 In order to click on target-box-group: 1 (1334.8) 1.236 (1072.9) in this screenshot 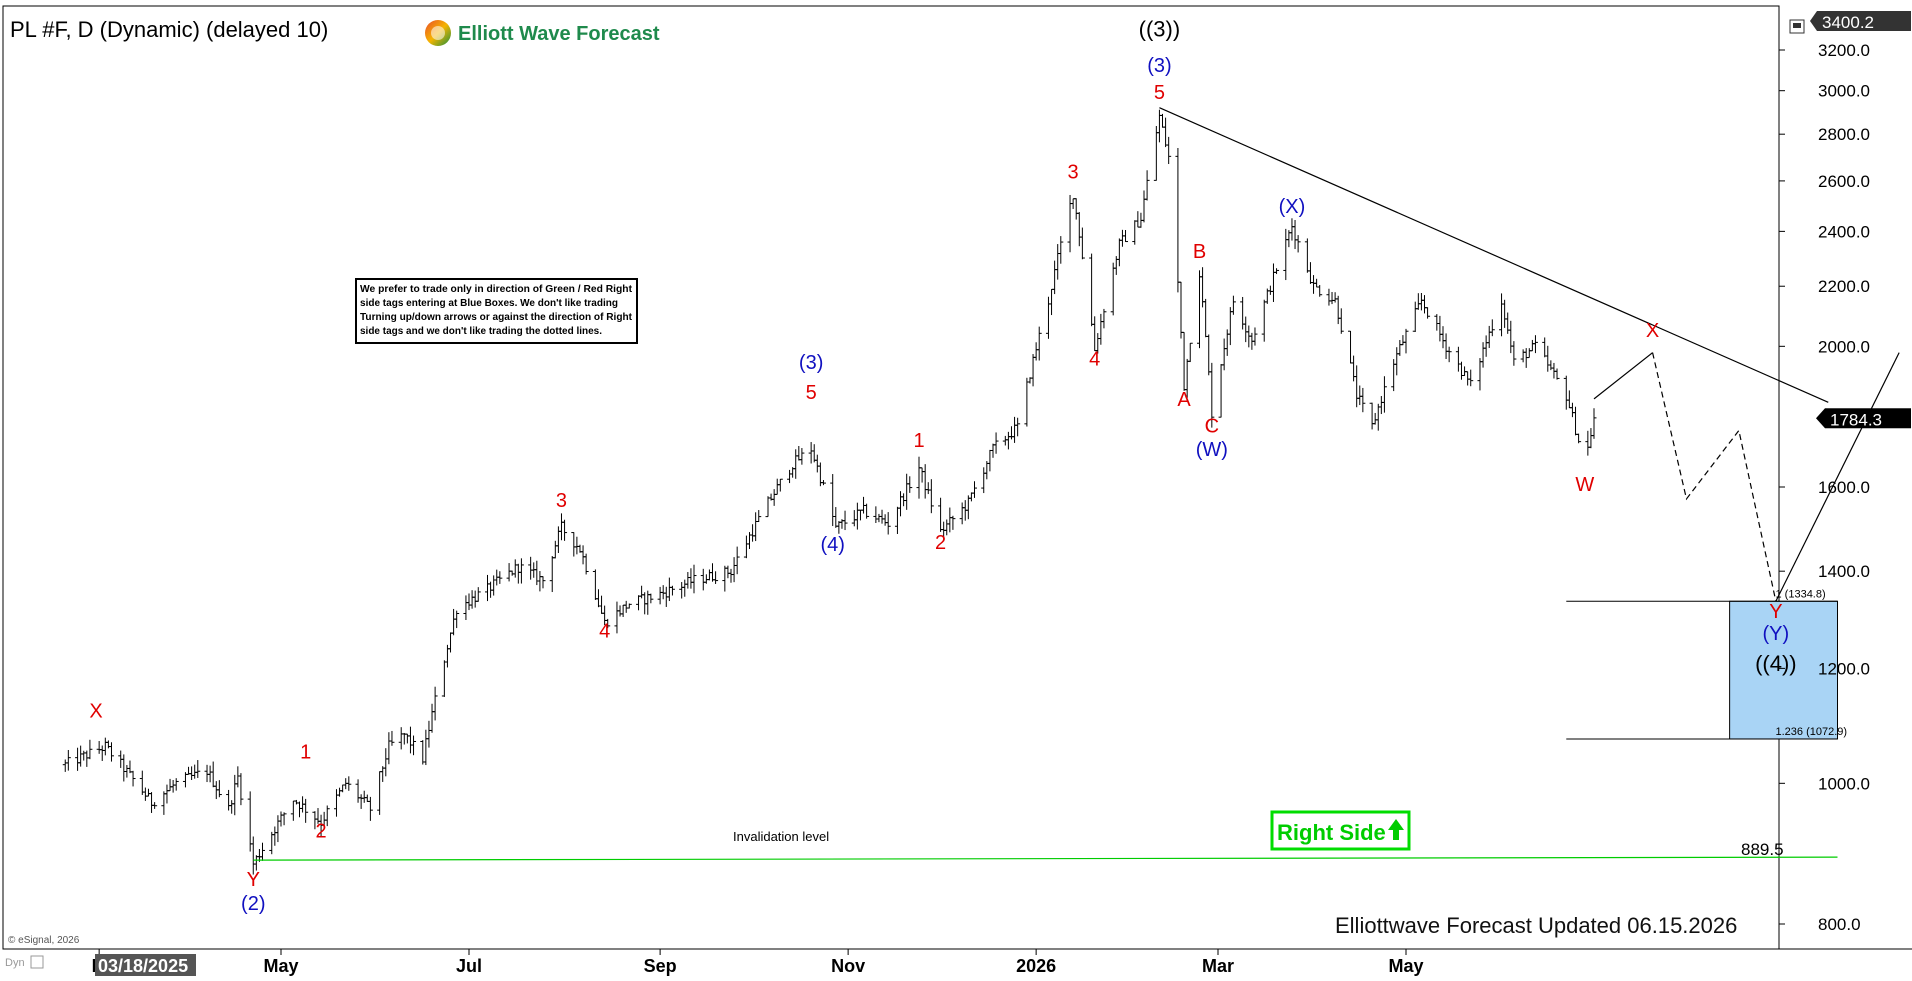, I will do `click(1707, 664)`.